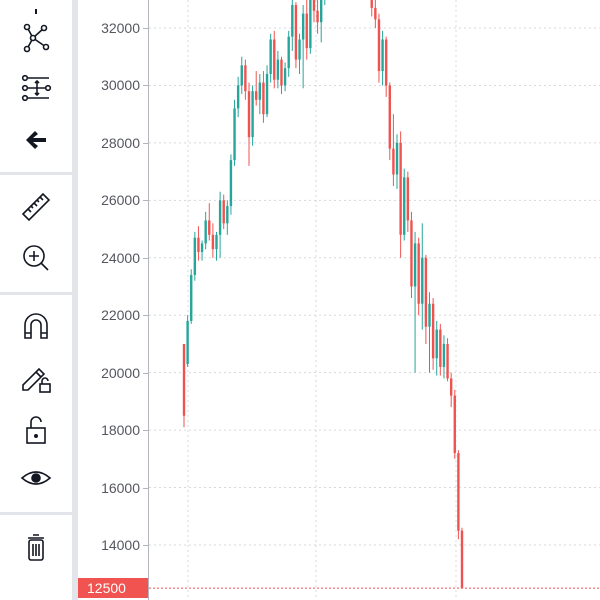 Image resolution: width=600 pixels, height=600 pixels. I want to click on trash-icon, so click(36, 547).